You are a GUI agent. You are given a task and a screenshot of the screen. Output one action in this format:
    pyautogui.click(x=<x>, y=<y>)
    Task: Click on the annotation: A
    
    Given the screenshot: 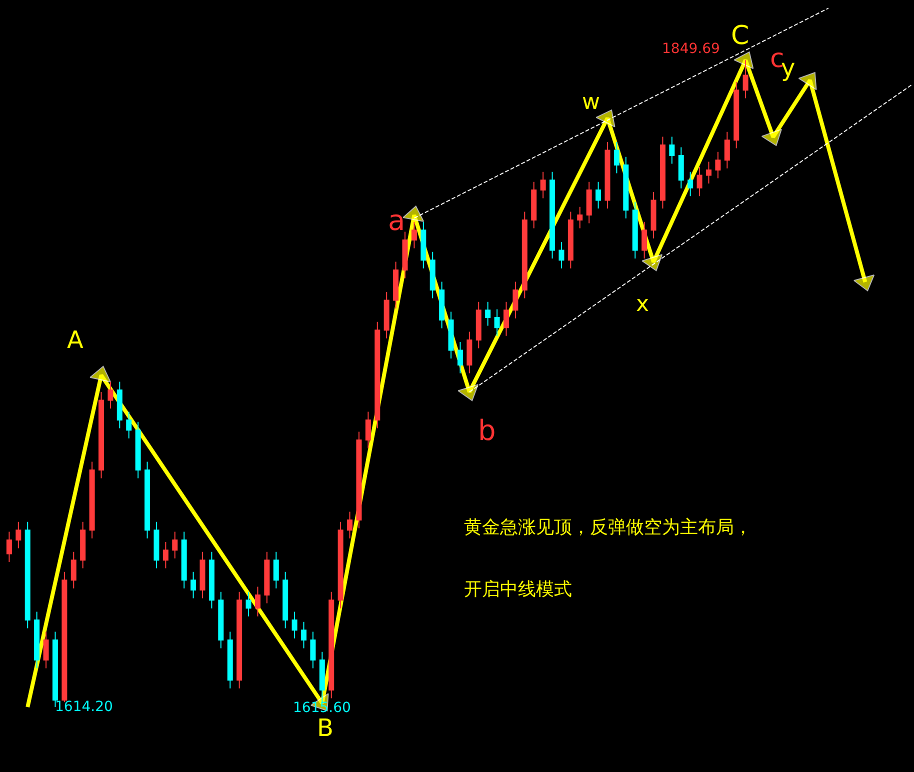 What is the action you would take?
    pyautogui.click(x=75, y=340)
    